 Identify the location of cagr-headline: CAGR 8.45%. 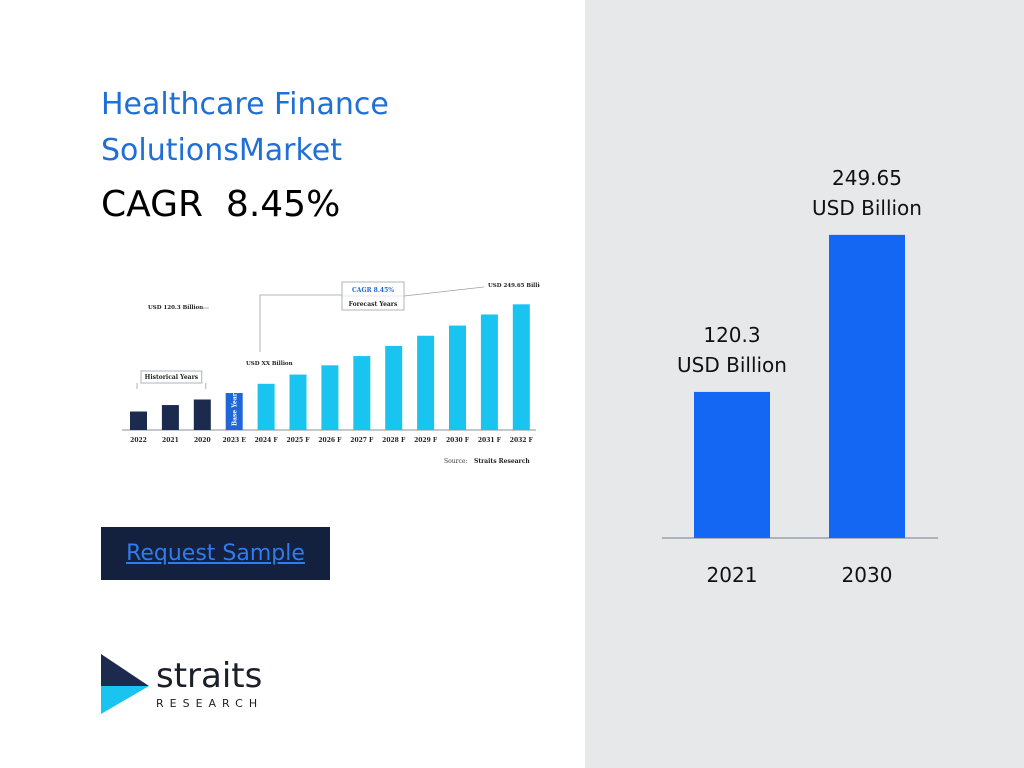
(221, 204).